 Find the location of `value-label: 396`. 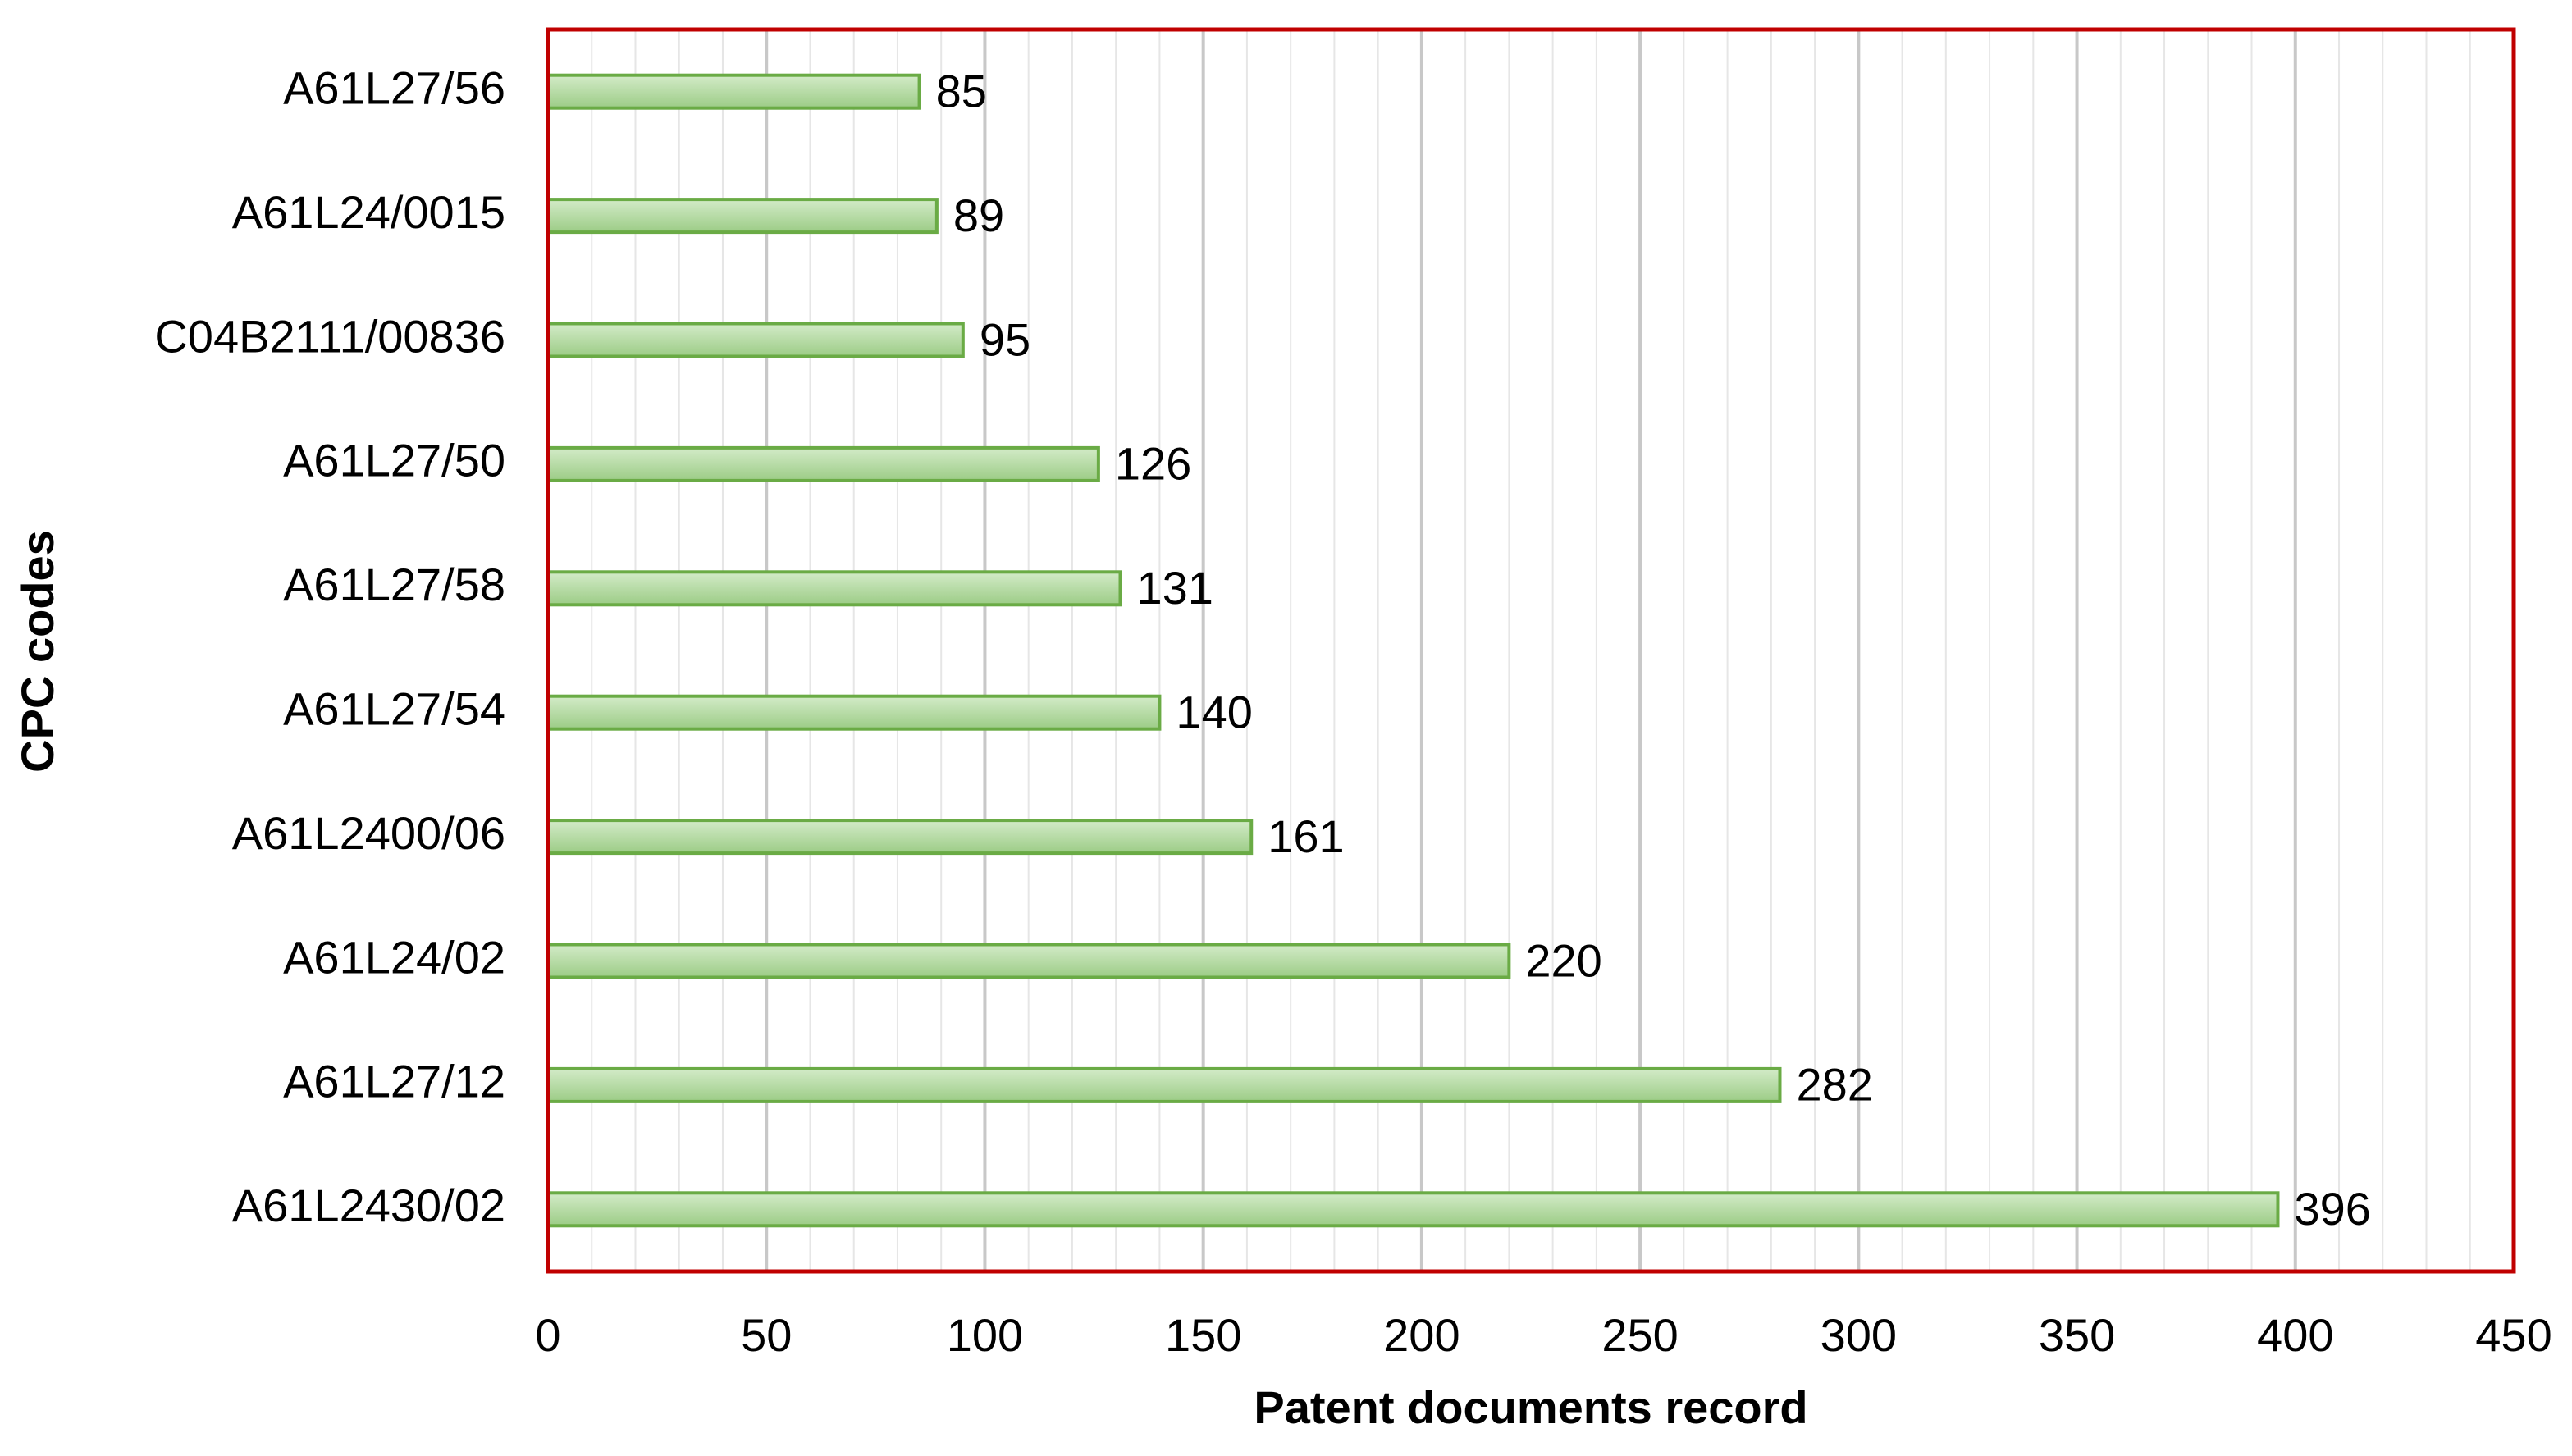

value-label: 396 is located at coordinates (2332, 1209).